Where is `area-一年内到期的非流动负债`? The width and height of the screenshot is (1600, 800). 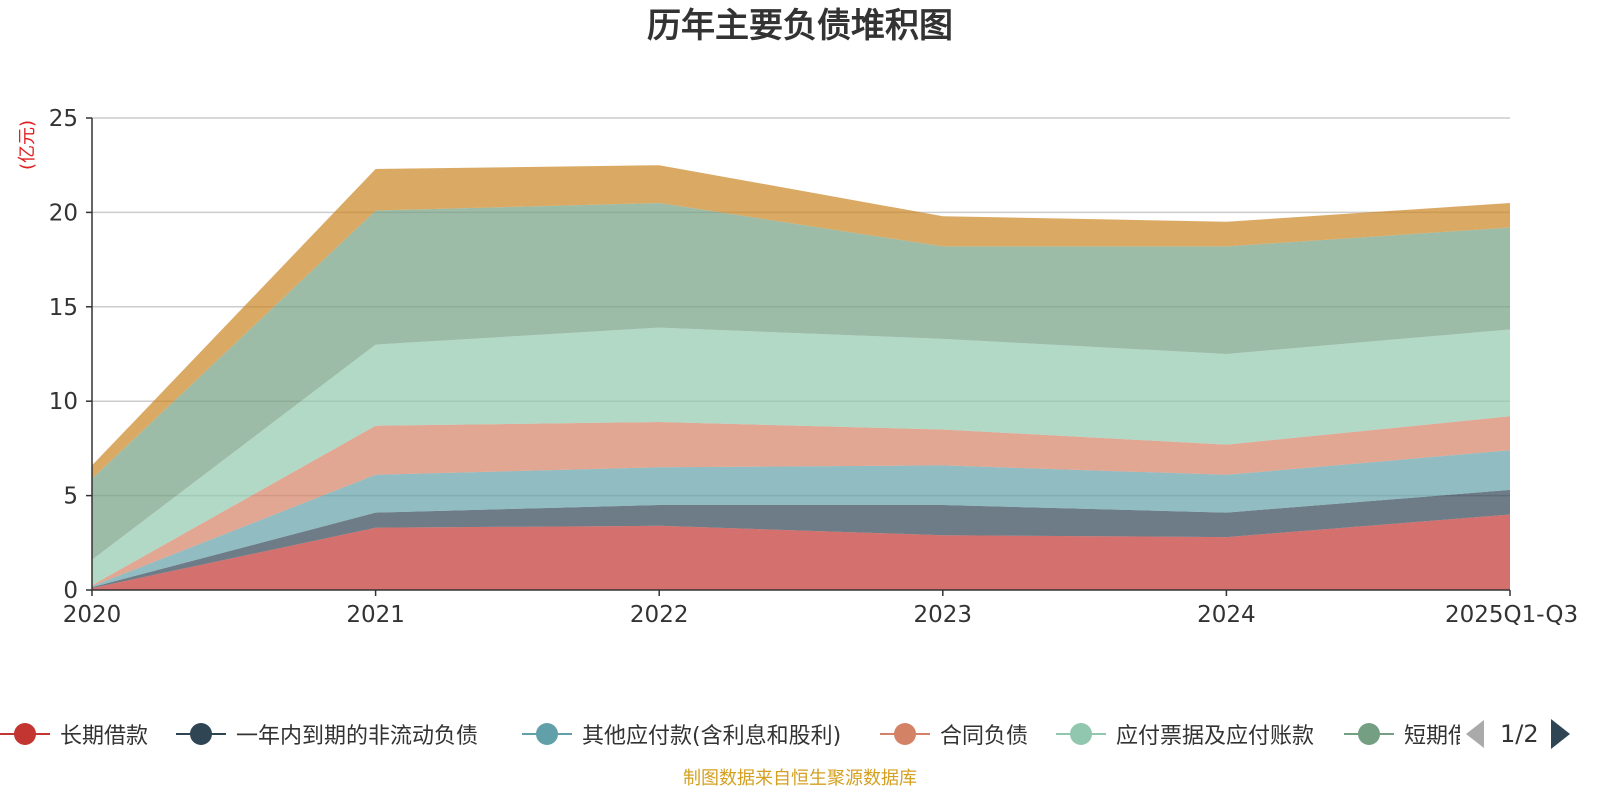 area-一年内到期的非流动负债 is located at coordinates (801, 539).